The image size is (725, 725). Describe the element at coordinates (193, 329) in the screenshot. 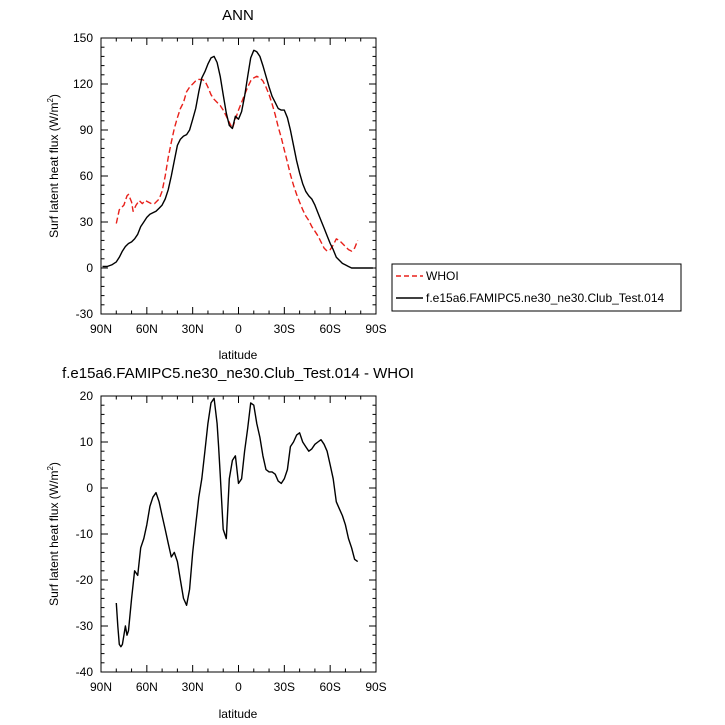

I see `top-x-tick-label: 30N` at that location.